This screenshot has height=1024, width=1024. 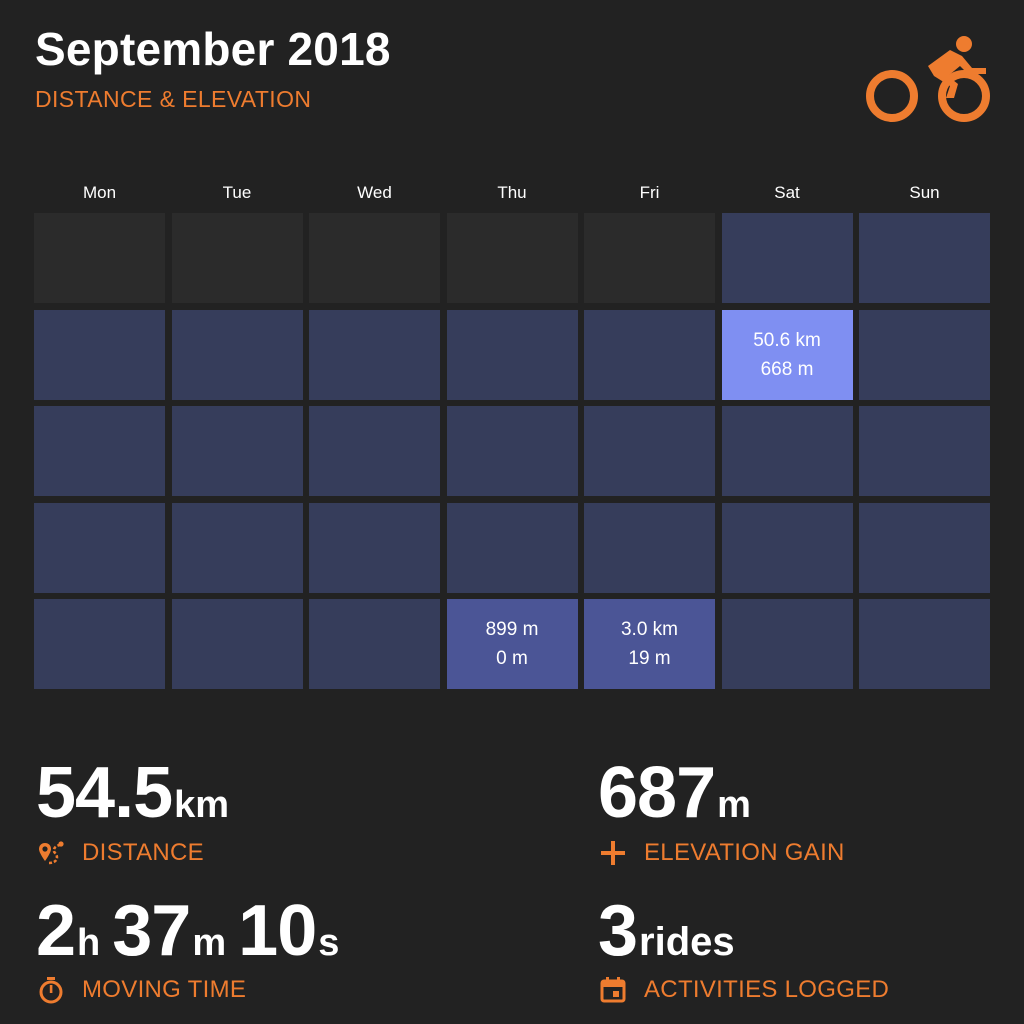 I want to click on activities-label-row: ACTIVITIES LOGGED, so click(x=743, y=990).